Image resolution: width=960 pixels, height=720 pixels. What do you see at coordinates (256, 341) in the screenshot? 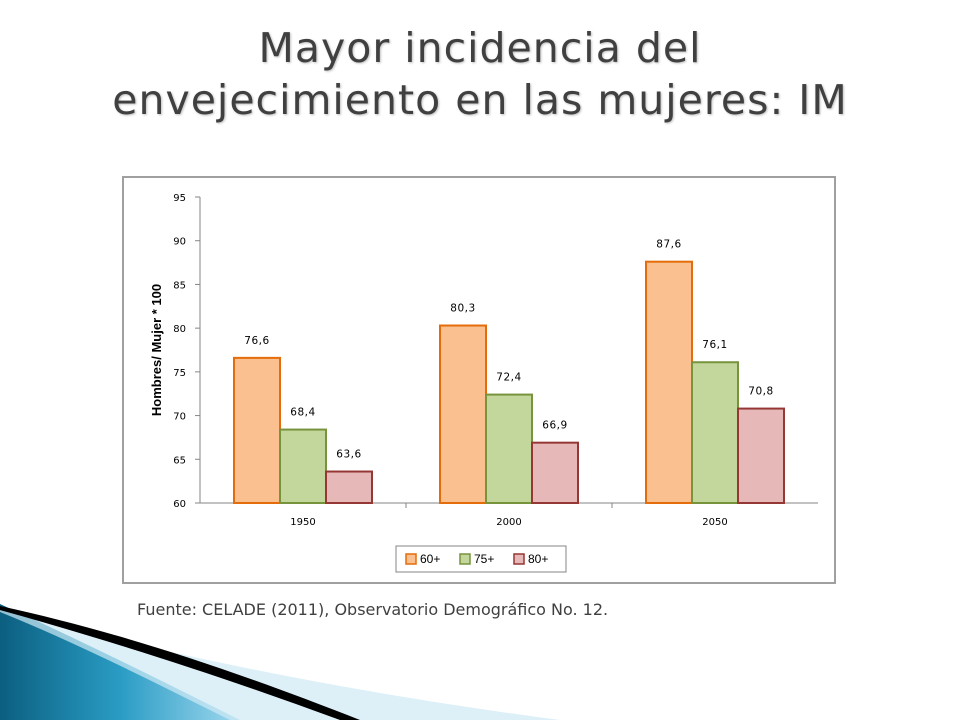
I see `data-label: 76,6` at bounding box center [256, 341].